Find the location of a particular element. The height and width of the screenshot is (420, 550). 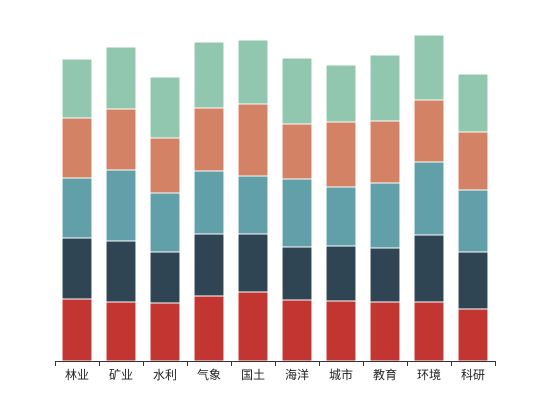

x-tick-label: 城市 is located at coordinates (341, 374).